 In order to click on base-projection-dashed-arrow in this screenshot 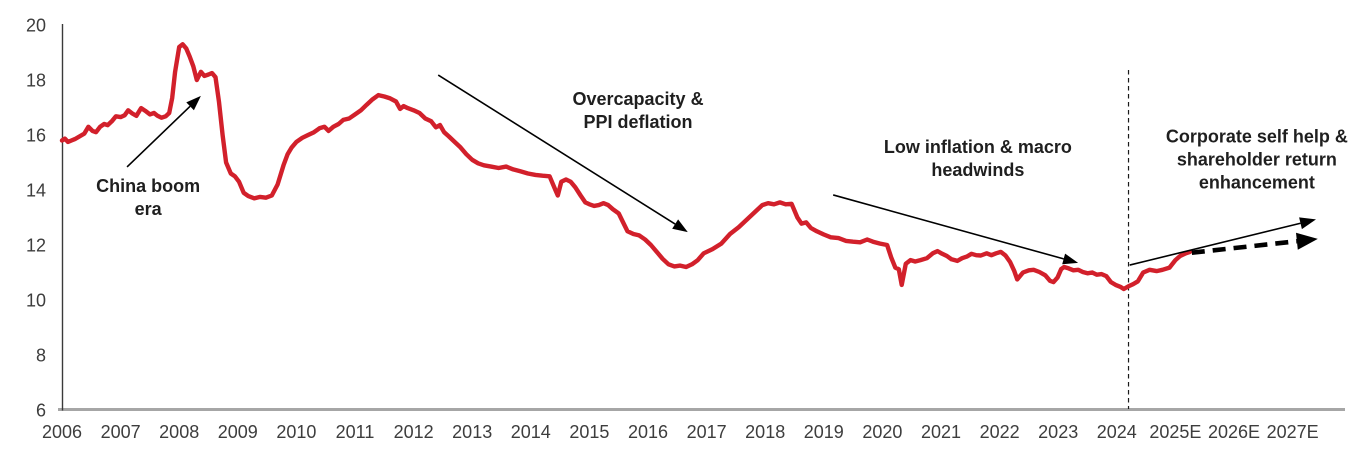, I will do `click(1254, 243)`.